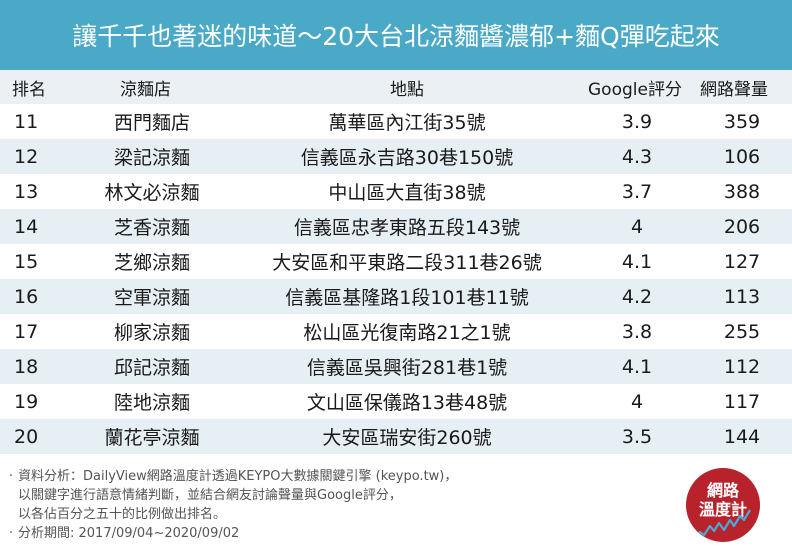  Describe the element at coordinates (26, 296) in the screenshot. I see `rank-cell: 16` at that location.